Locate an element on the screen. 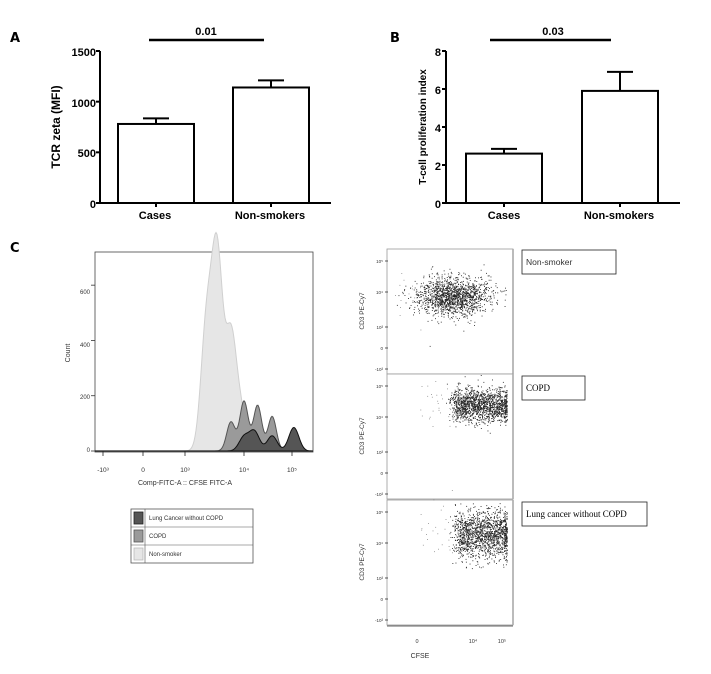 This screenshot has width=711, height=674. scatter-ytick-2-3: 0 is located at coordinates (381, 599).